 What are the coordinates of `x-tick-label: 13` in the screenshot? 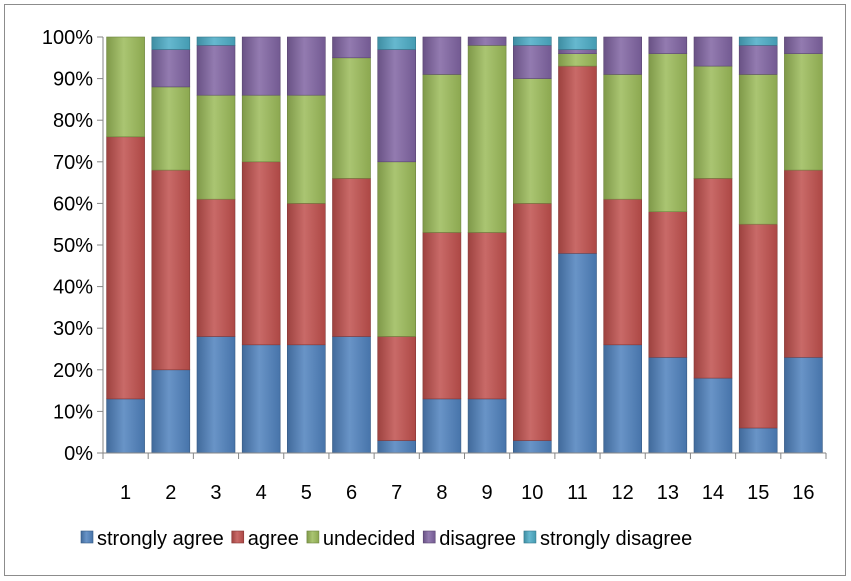 It's located at (668, 493).